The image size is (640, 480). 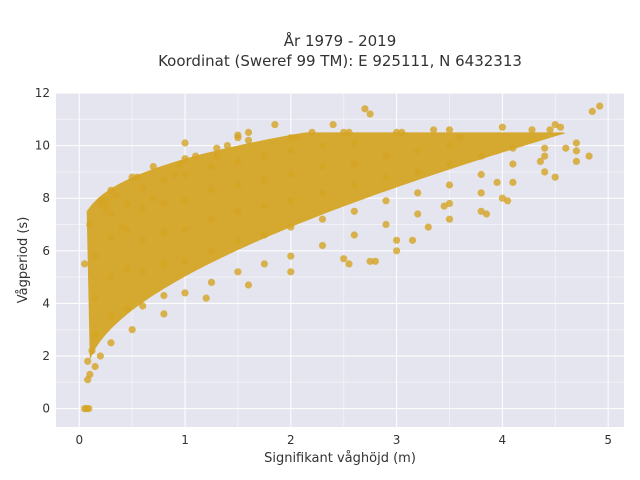 What do you see at coordinates (46, 198) in the screenshot?
I see `y-tick-label: 8` at bounding box center [46, 198].